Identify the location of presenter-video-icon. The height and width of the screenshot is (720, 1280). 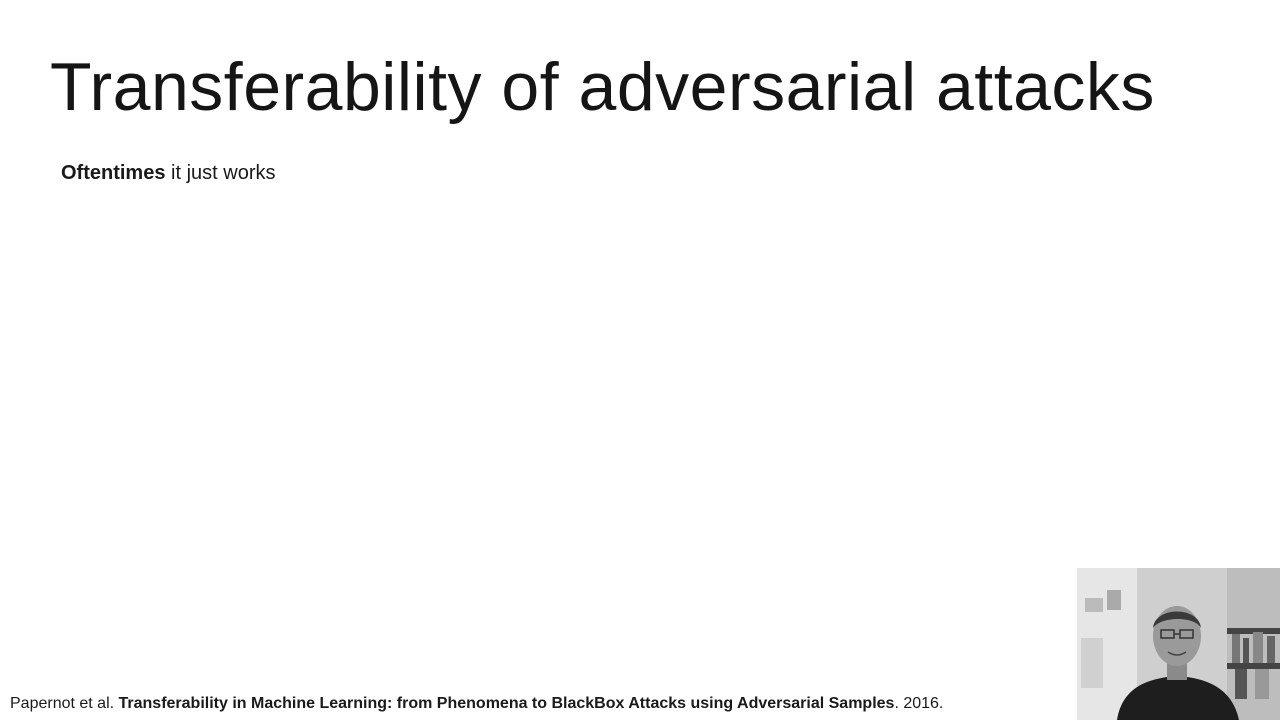
(1178, 644).